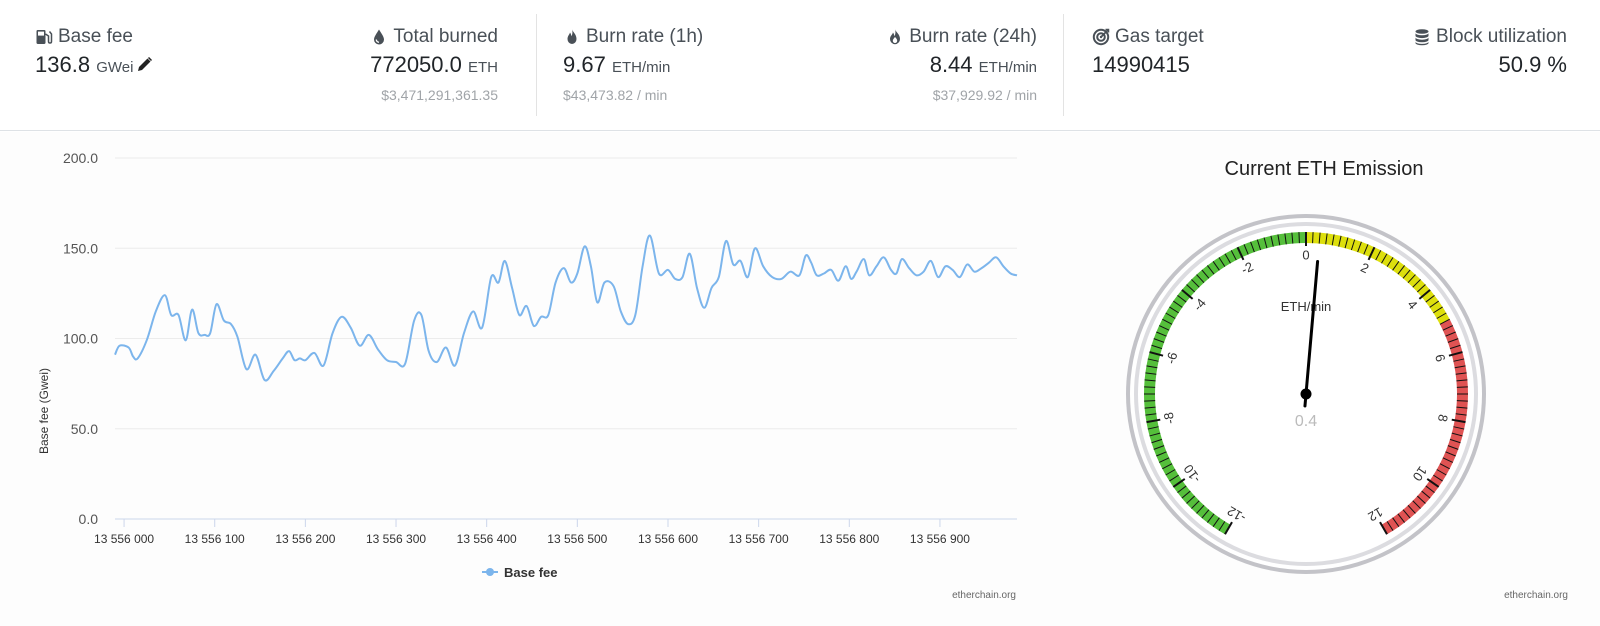 This screenshot has width=1600, height=626. I want to click on gauge-band, so click(1424, 427).